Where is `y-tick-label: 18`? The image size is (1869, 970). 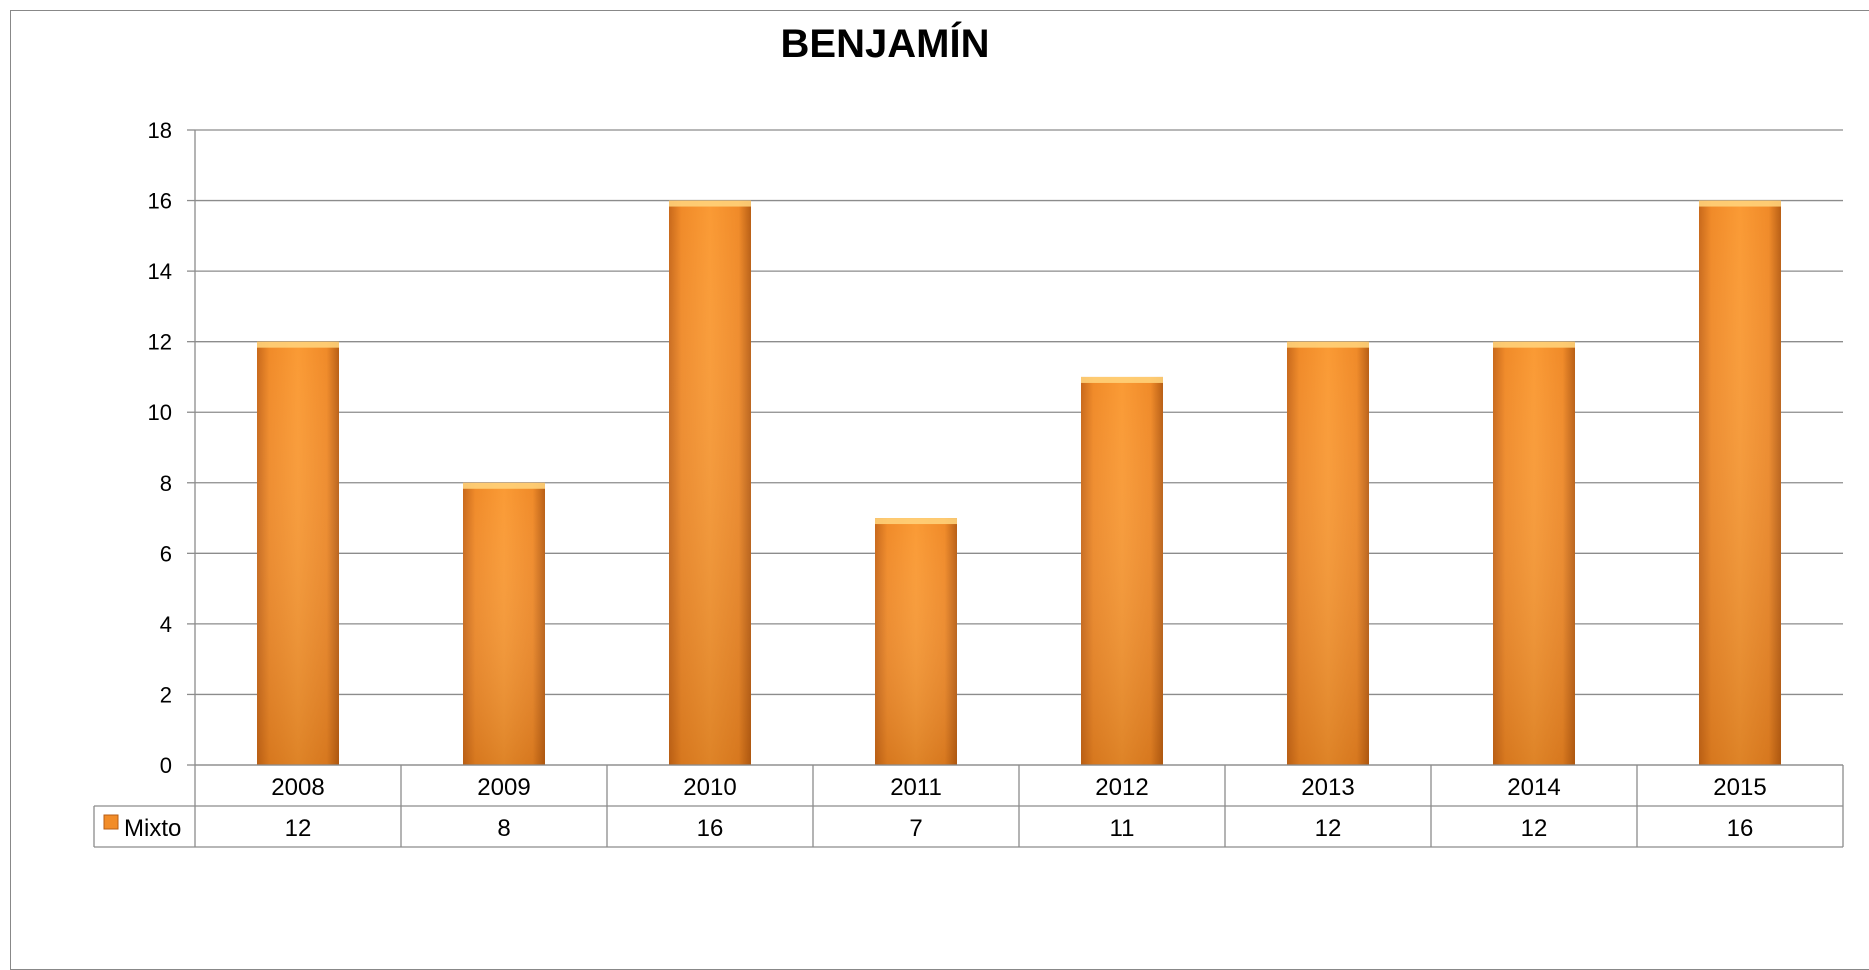 y-tick-label: 18 is located at coordinates (160, 130).